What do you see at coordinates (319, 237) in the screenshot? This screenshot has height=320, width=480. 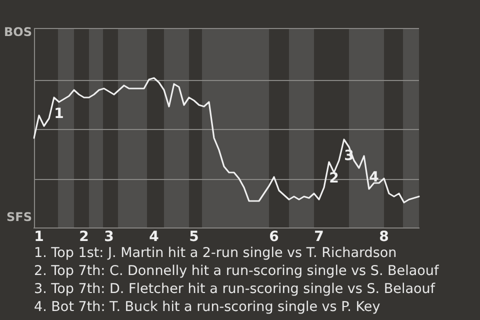 I see `x-tick-label: 7` at bounding box center [319, 237].